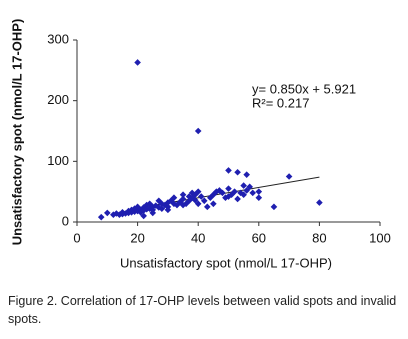 The height and width of the screenshot is (339, 408). I want to click on x-axis-label: Unsatisfactory spot (nmol/L 17-OHP), so click(226, 262).